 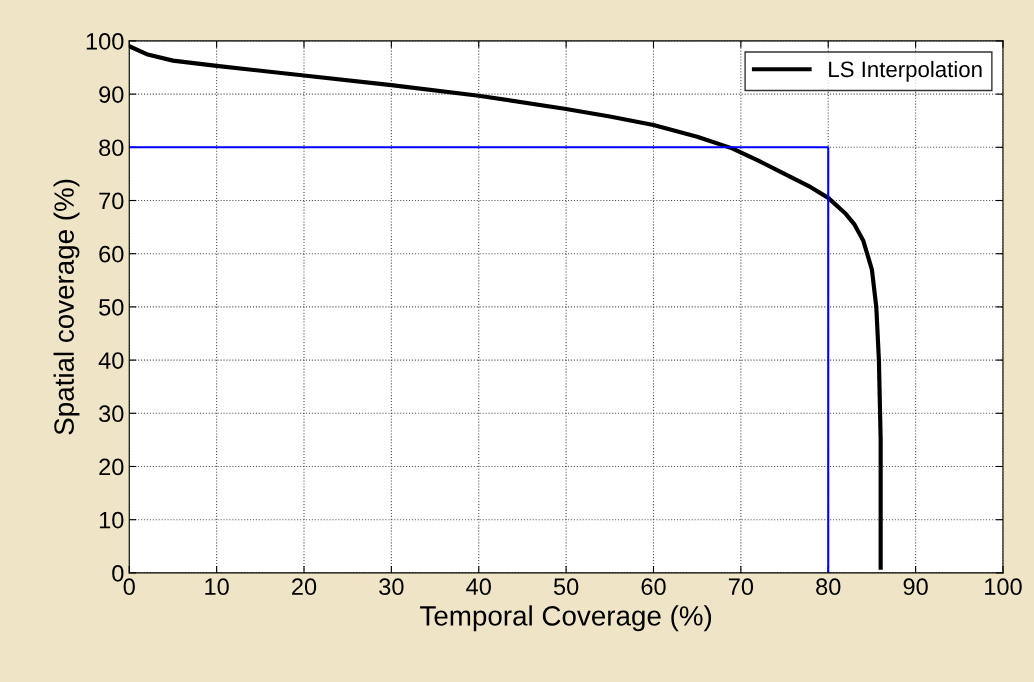 What do you see at coordinates (111, 307) in the screenshot?
I see `y-tick-label: 50` at bounding box center [111, 307].